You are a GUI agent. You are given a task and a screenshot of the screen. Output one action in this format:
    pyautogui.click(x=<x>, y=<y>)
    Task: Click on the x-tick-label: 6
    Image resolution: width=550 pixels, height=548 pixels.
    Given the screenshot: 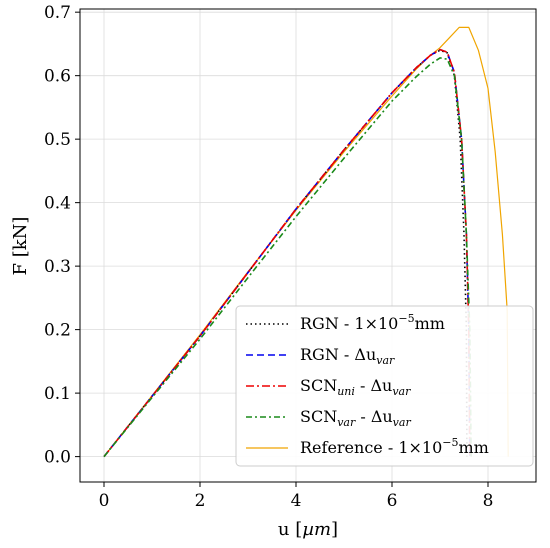 What is the action you would take?
    pyautogui.click(x=392, y=501)
    